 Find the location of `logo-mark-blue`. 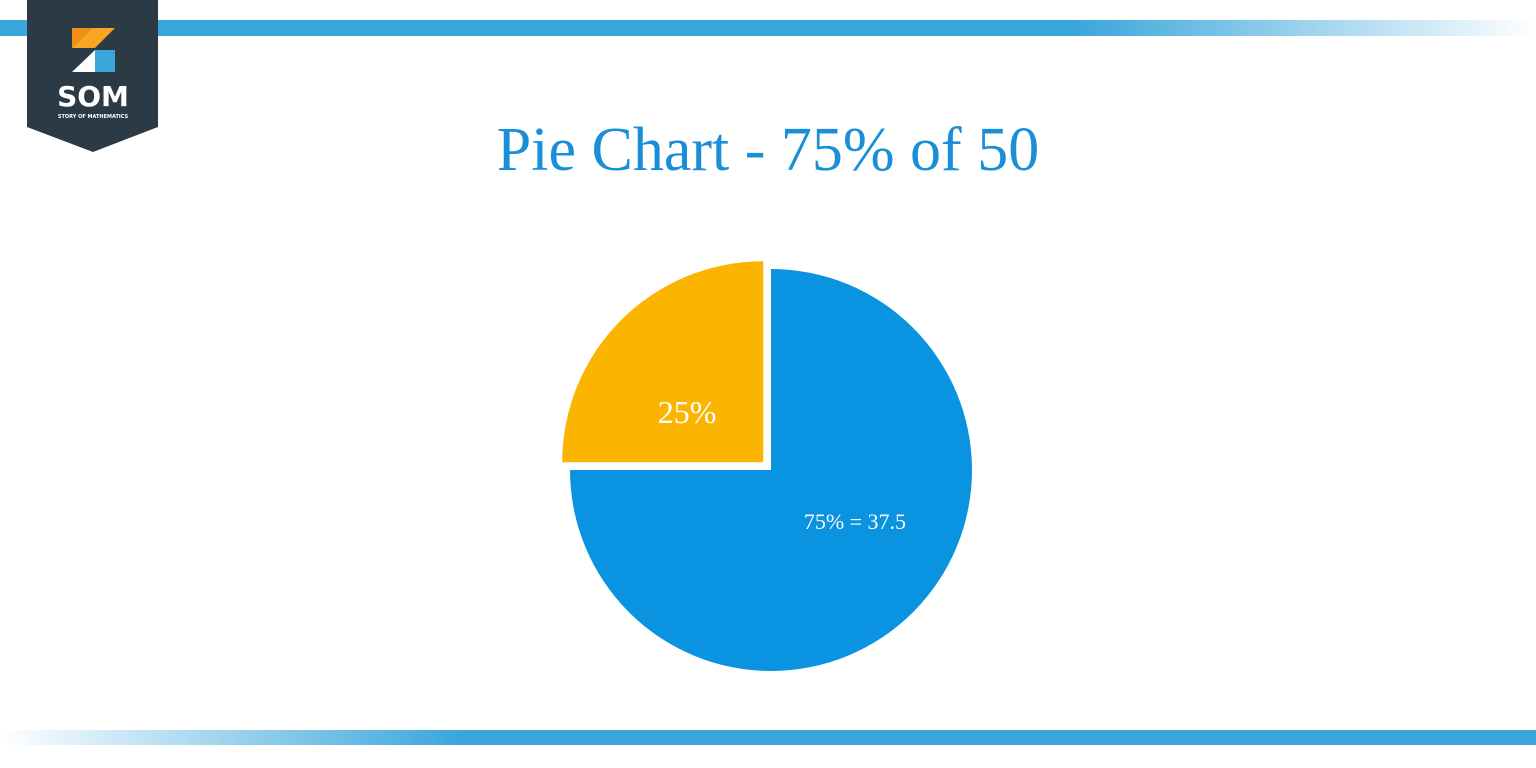

logo-mark-blue is located at coordinates (105, 61).